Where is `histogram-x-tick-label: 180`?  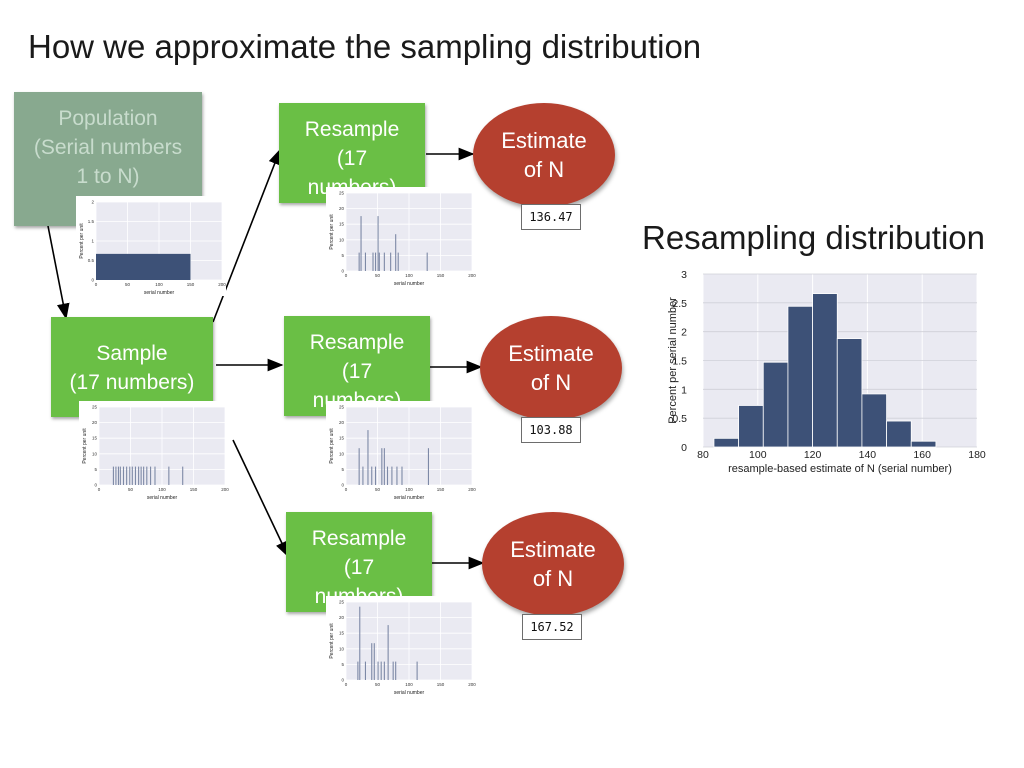
histogram-x-tick-label: 180 is located at coordinates (977, 455).